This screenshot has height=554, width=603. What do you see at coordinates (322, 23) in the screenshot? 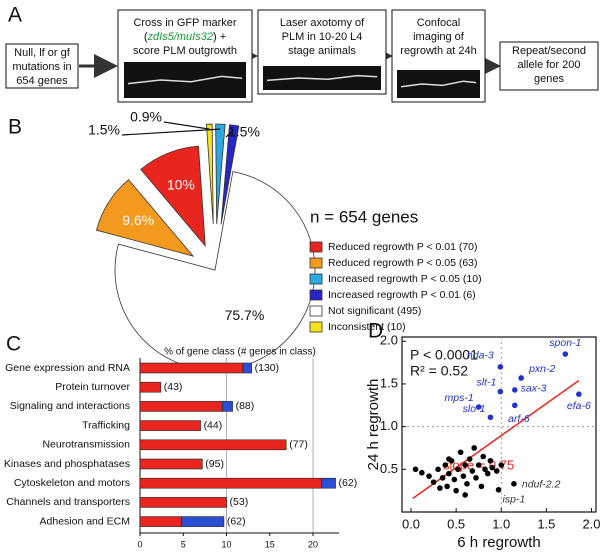
I see `flow-text: Laser axotomy of` at bounding box center [322, 23].